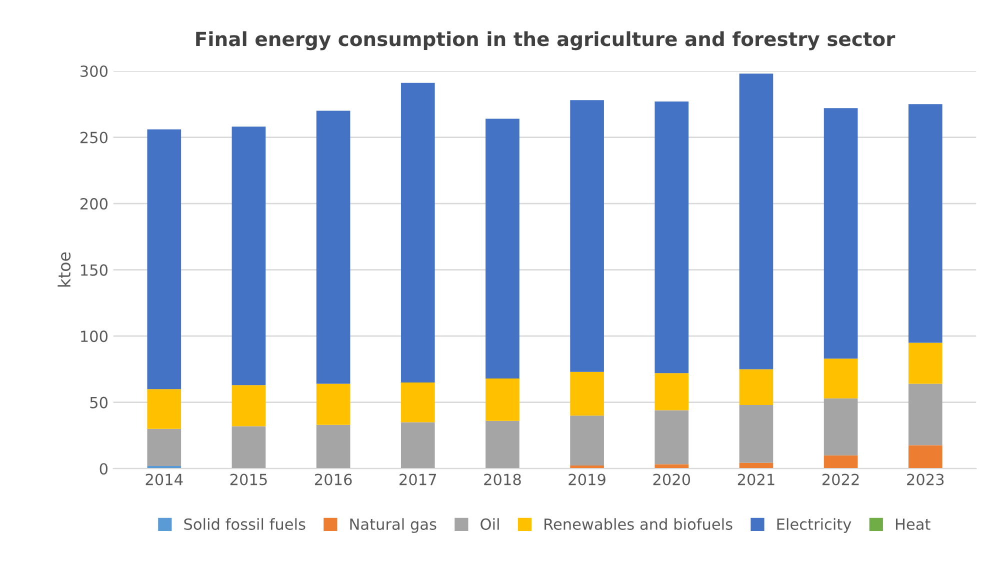 This screenshot has height=568, width=986. Describe the element at coordinates (94, 71) in the screenshot. I see `y-tick-label: 300` at that location.